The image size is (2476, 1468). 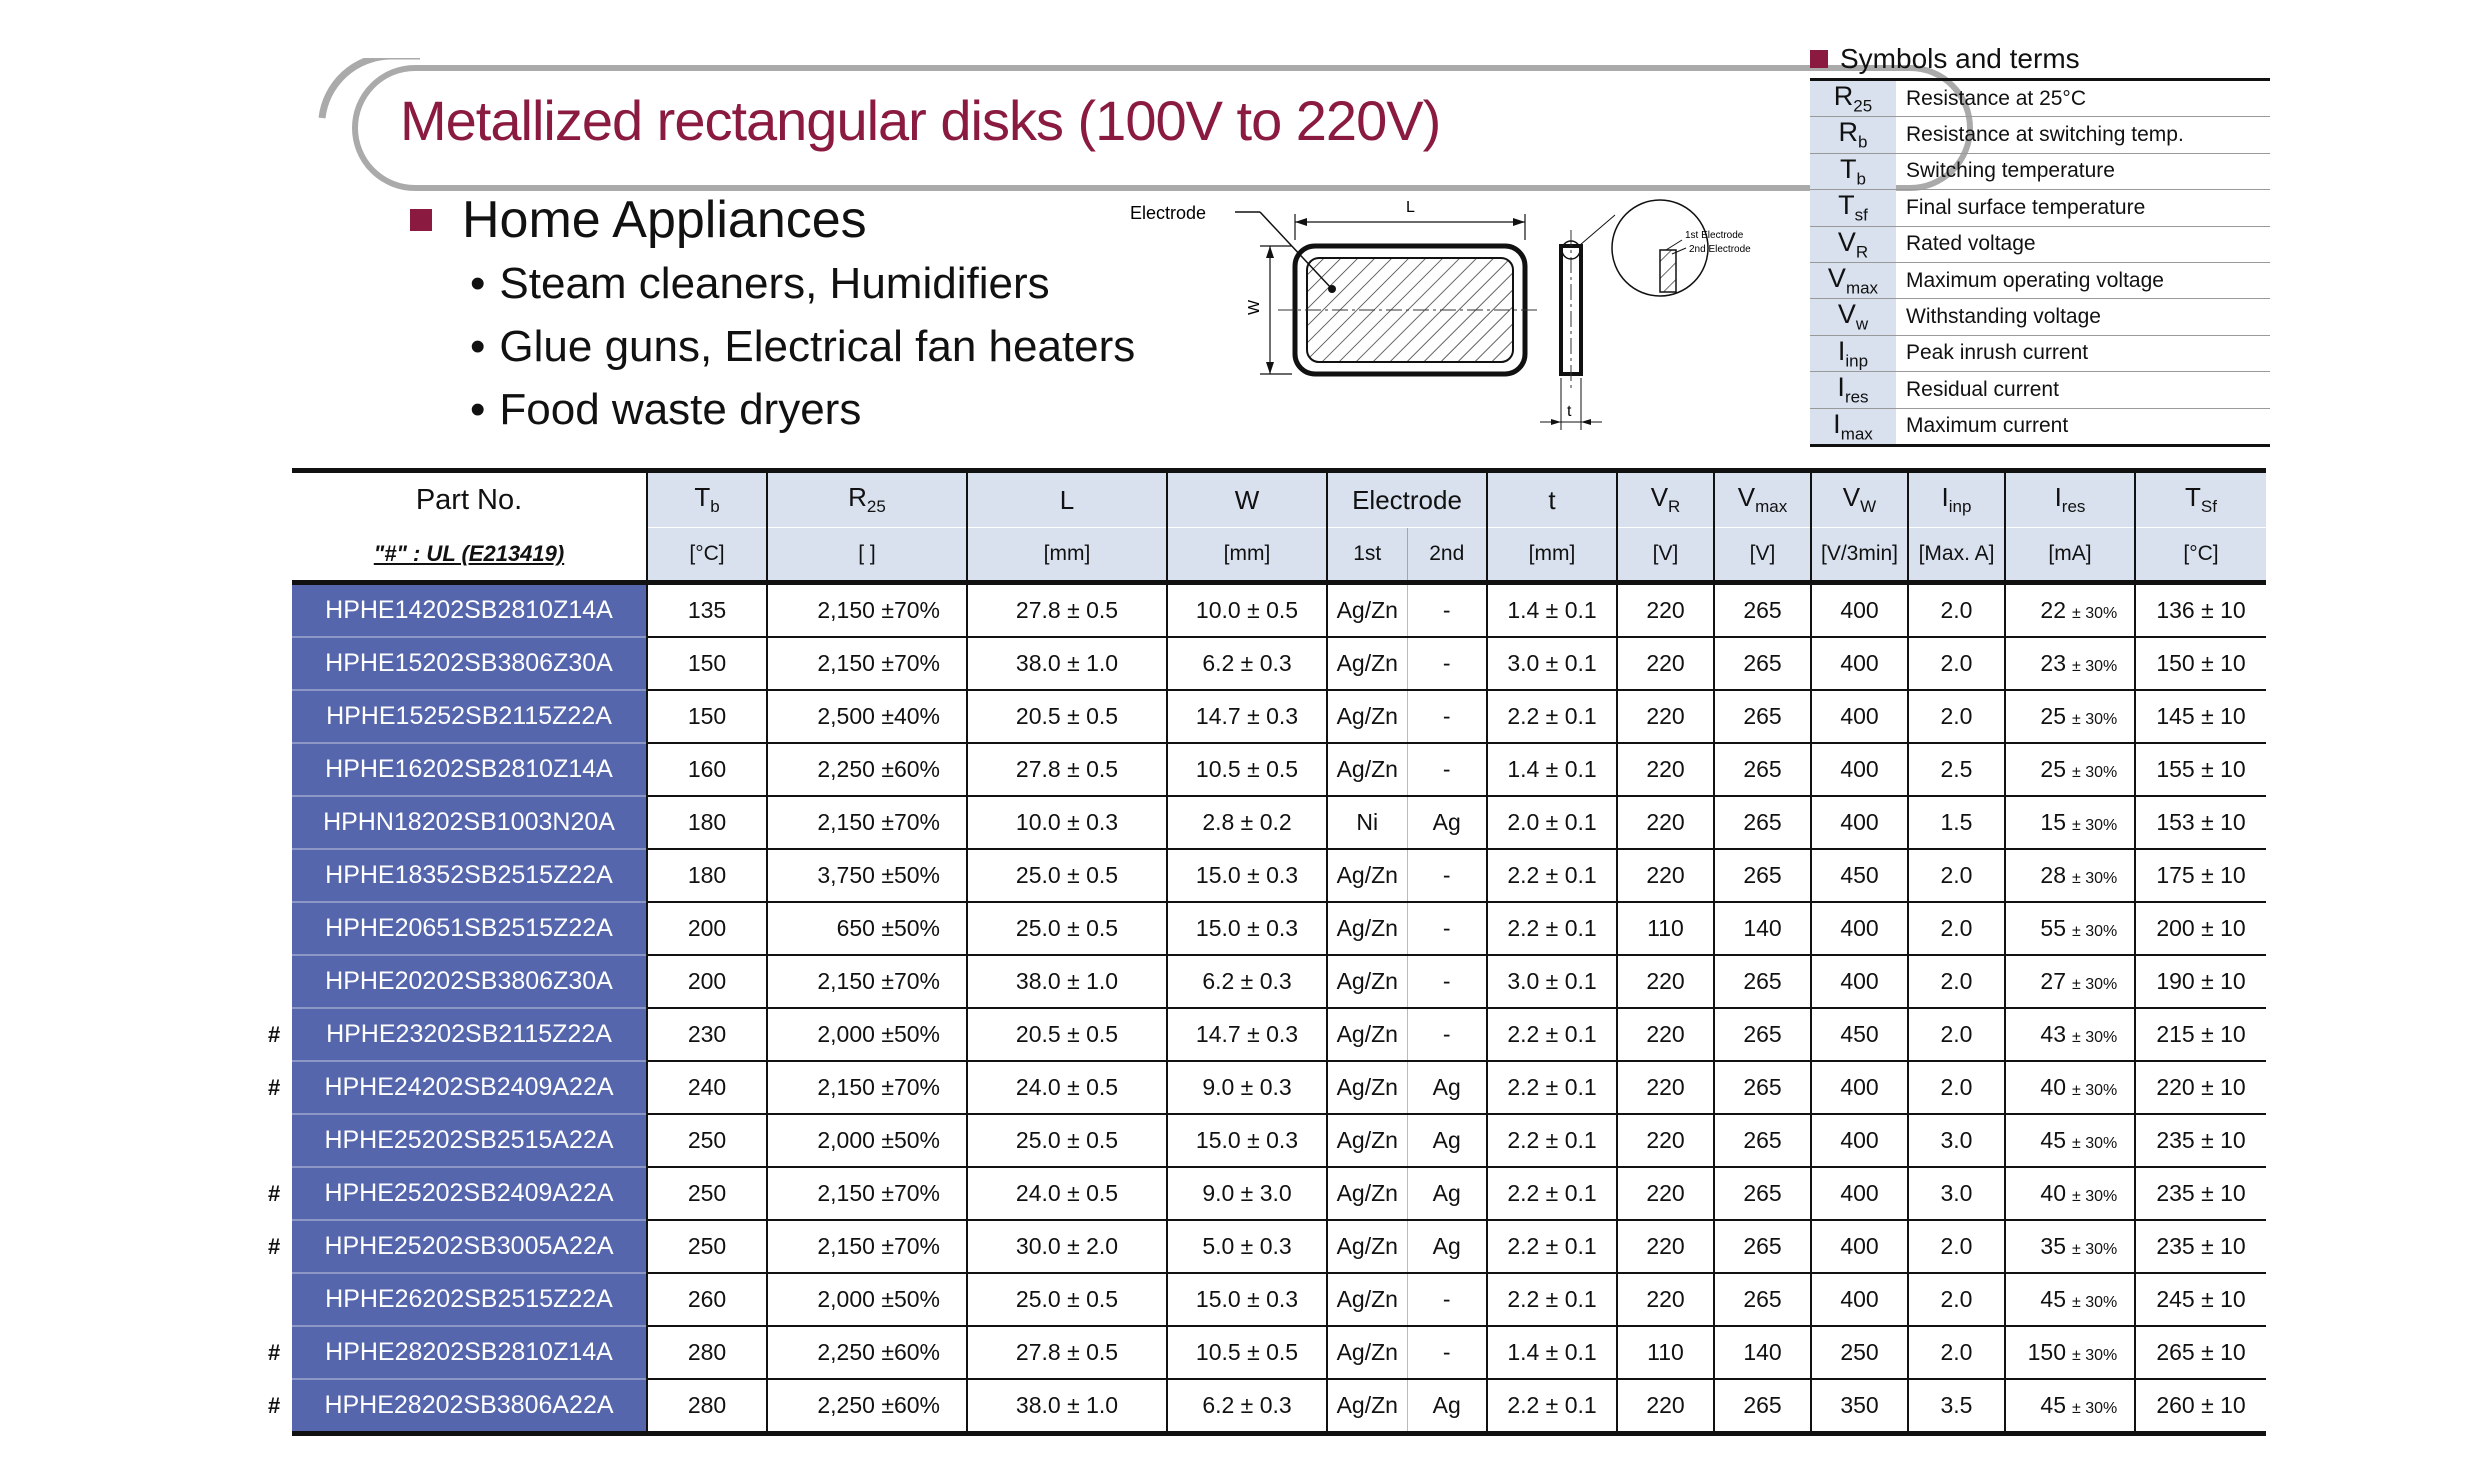 What do you see at coordinates (469, 1087) in the screenshot?
I see `part-number: HPHE24202SB2409A22A` at bounding box center [469, 1087].